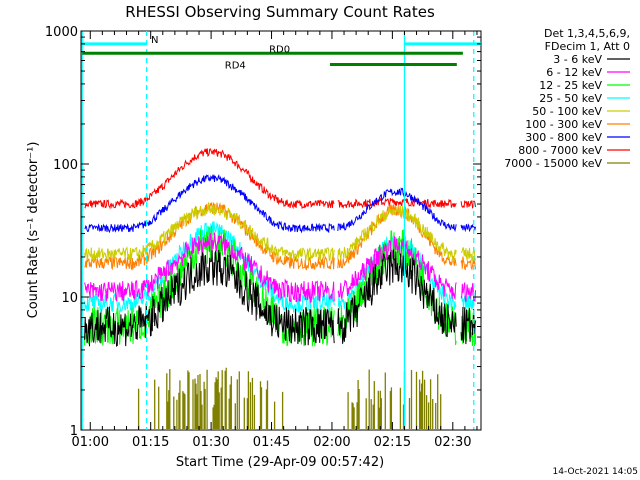  Describe the element at coordinates (560, 150) in the screenshot. I see `legend-label: 800 - 7000 keV` at that location.